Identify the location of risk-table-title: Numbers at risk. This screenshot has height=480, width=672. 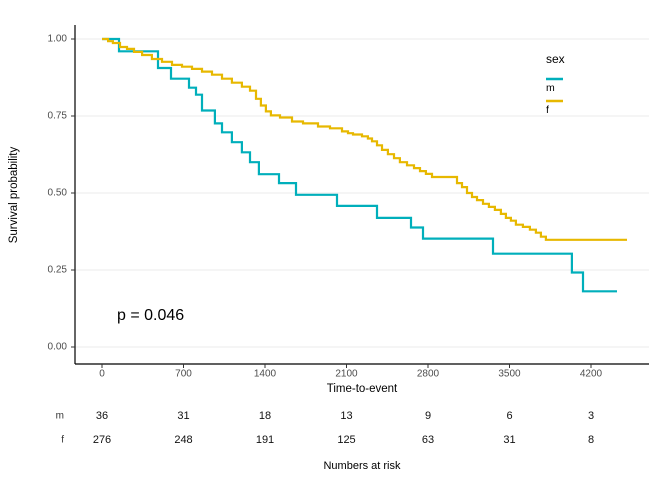
(362, 466).